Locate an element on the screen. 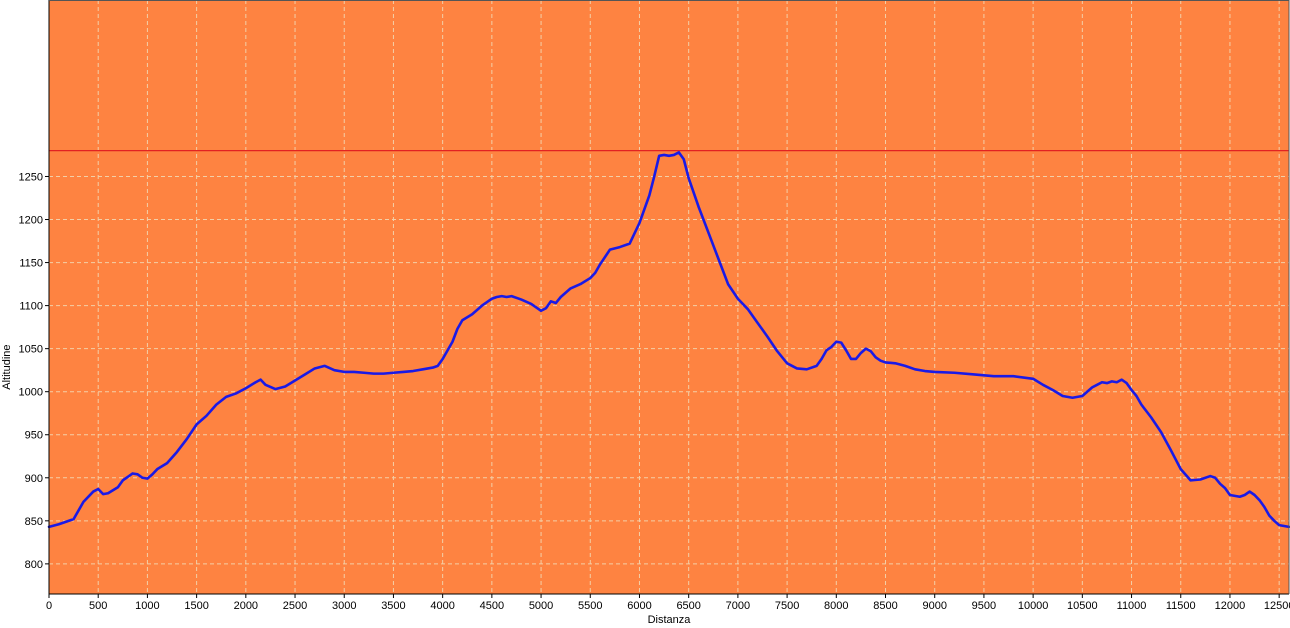  y-tick-label: 900 is located at coordinates (34, 479).